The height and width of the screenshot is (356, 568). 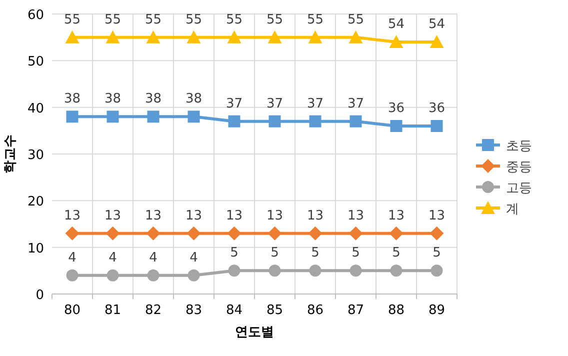 I want to click on x-tick-label: 86, so click(x=315, y=310).